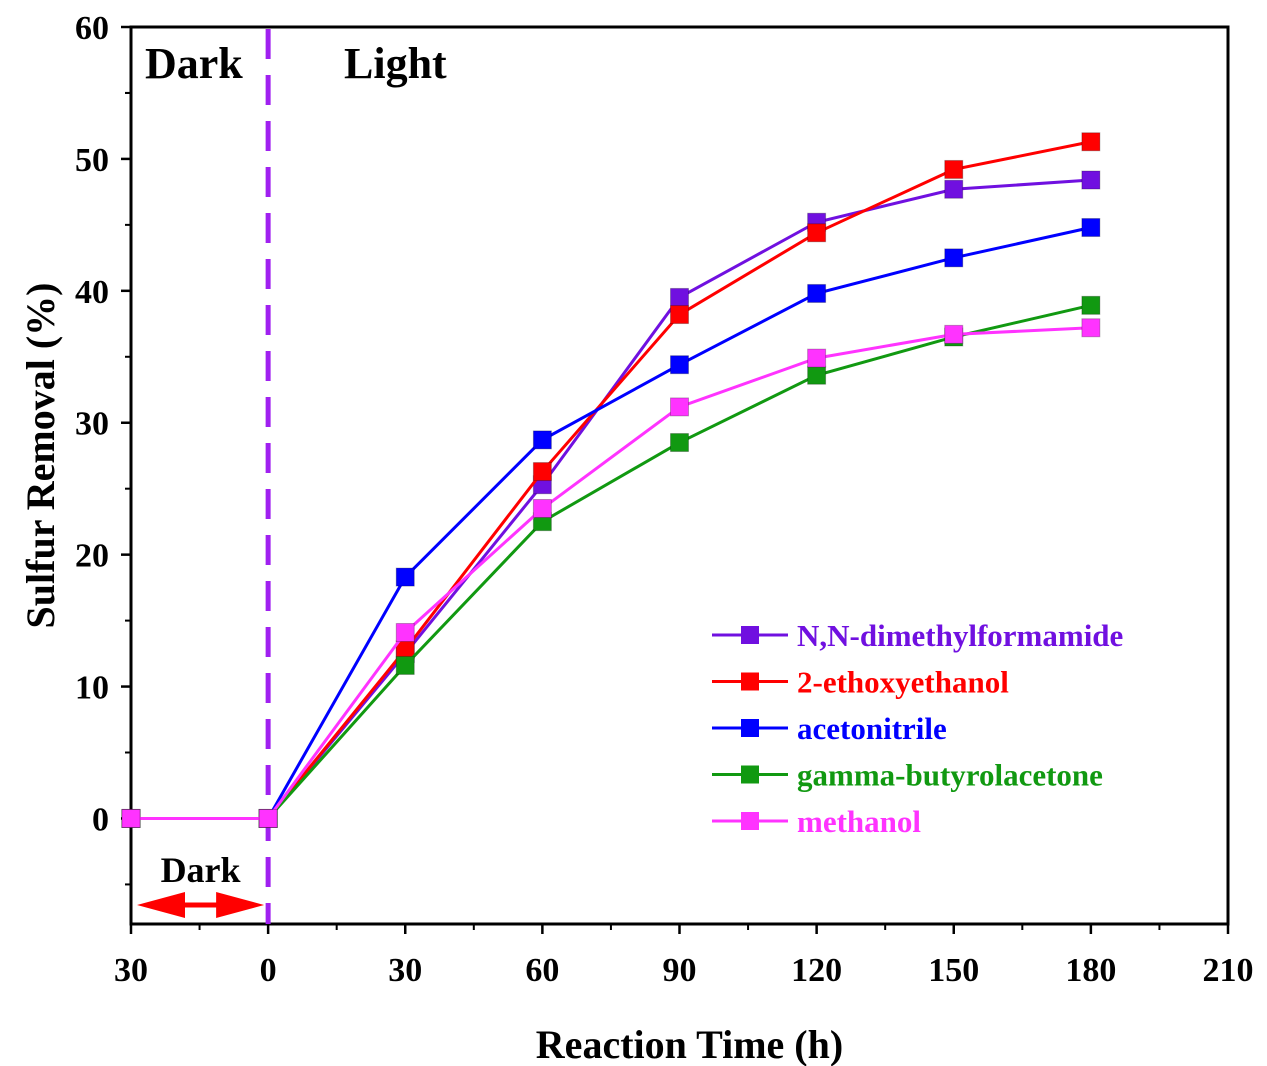  I want to click on x-tick-label: 0, so click(268, 970).